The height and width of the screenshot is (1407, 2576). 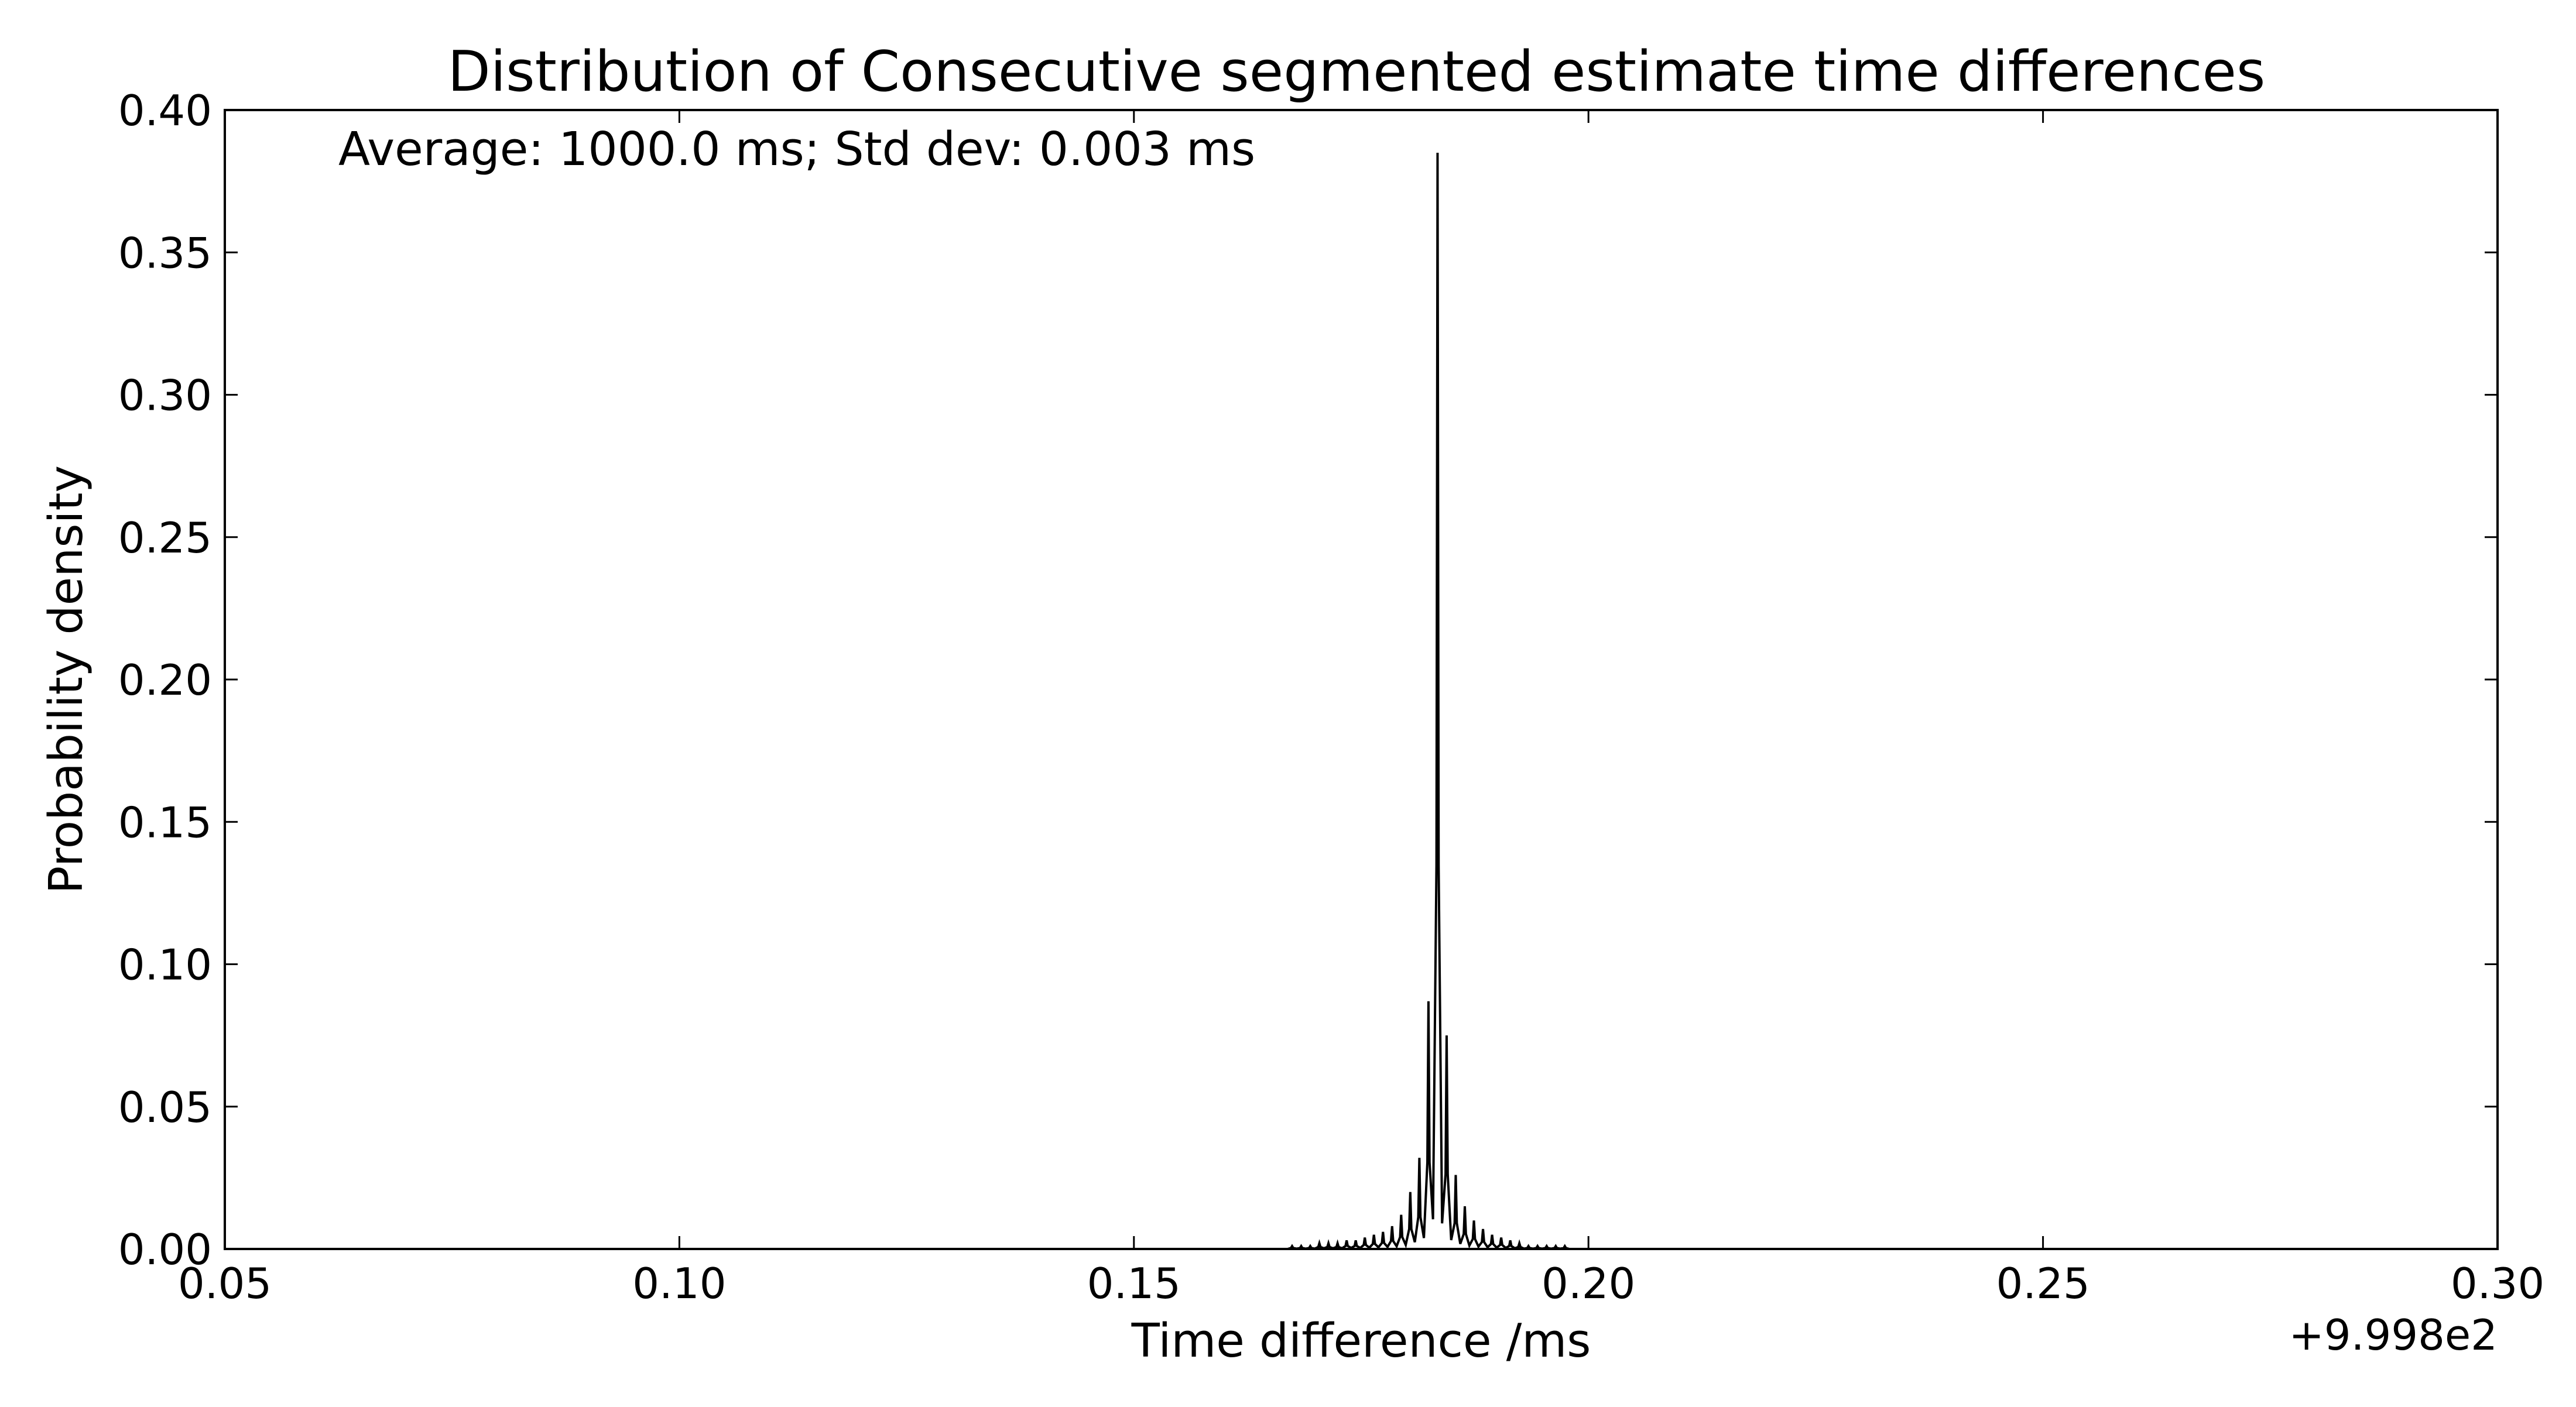 I want to click on x-axis-label: Time difference /ms, so click(x=1361, y=1341).